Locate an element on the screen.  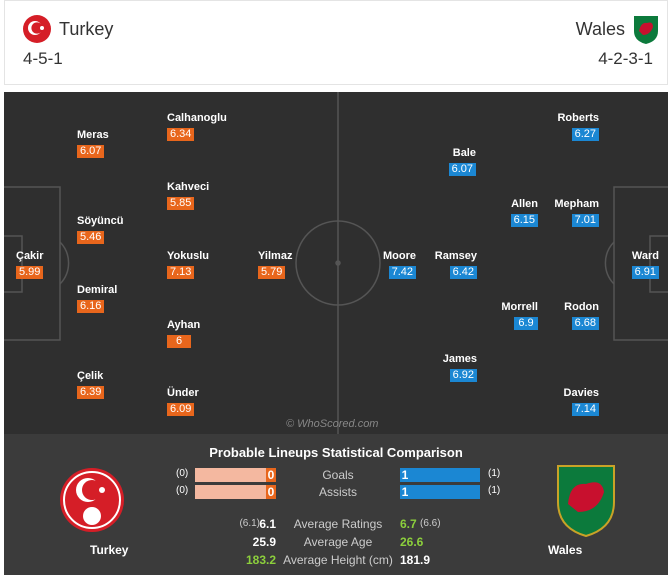
player-rating: 6.16 is located at coordinates (91, 306).